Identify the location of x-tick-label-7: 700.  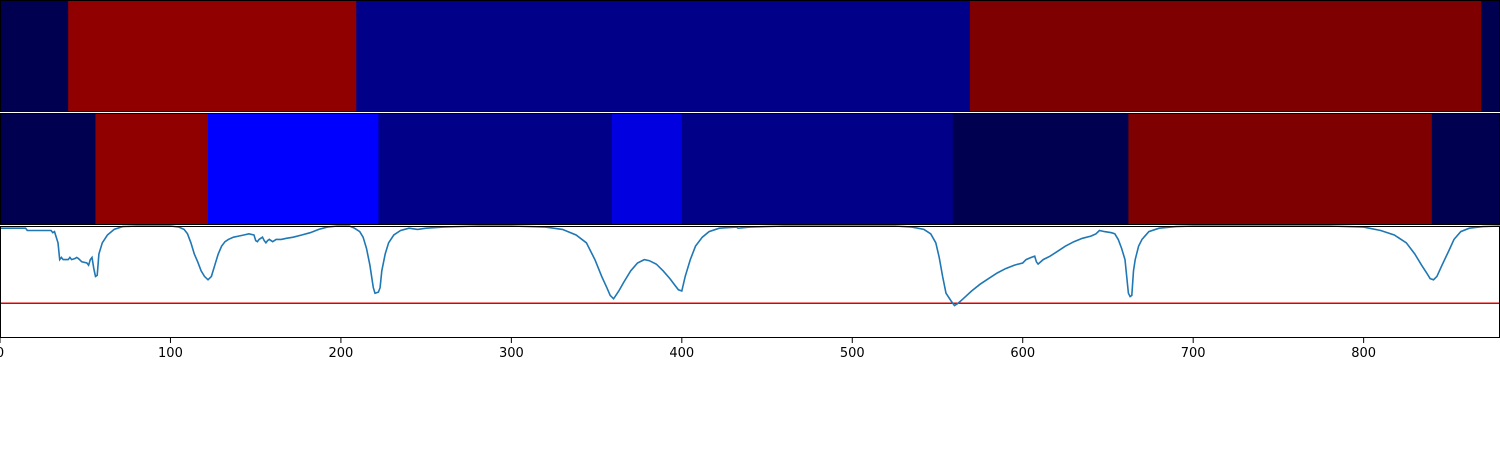
(1193, 353).